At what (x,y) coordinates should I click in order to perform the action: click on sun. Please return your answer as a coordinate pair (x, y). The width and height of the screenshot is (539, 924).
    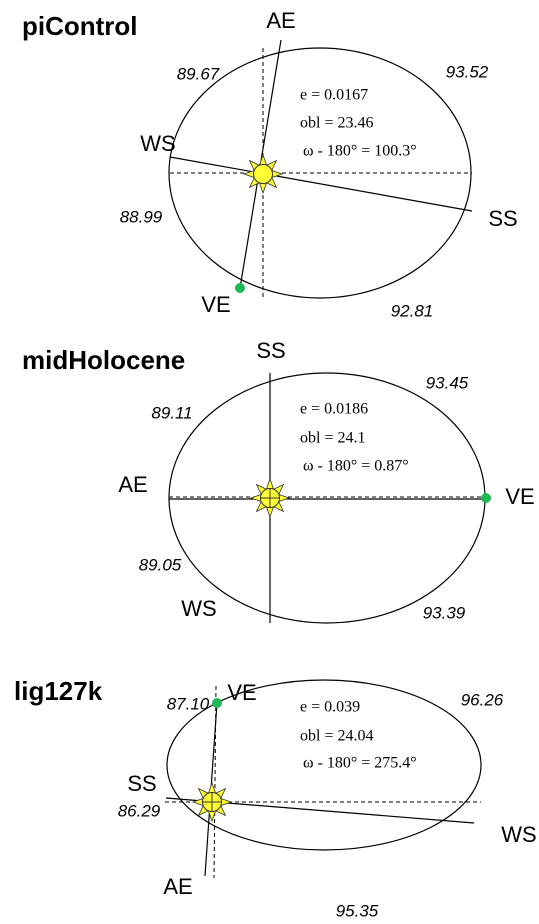
    Looking at the image, I should click on (263, 174).